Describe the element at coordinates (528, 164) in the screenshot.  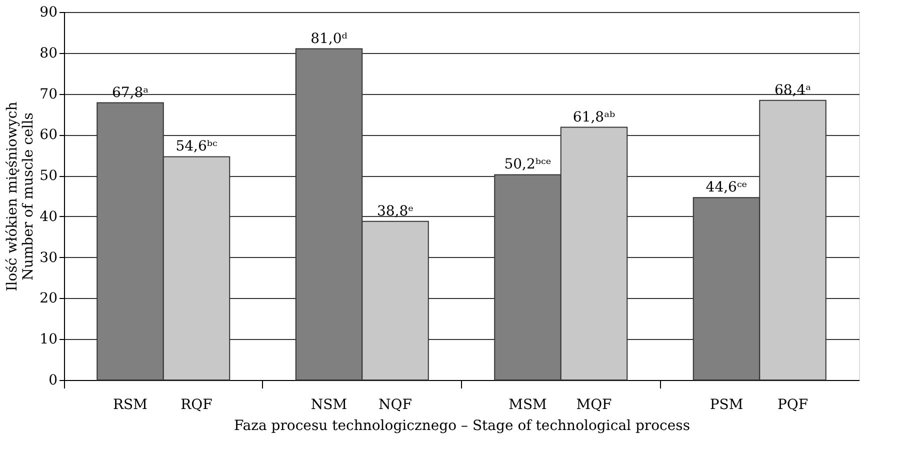
I see `data-label: 50,2ᵇᶜᵉ` at that location.